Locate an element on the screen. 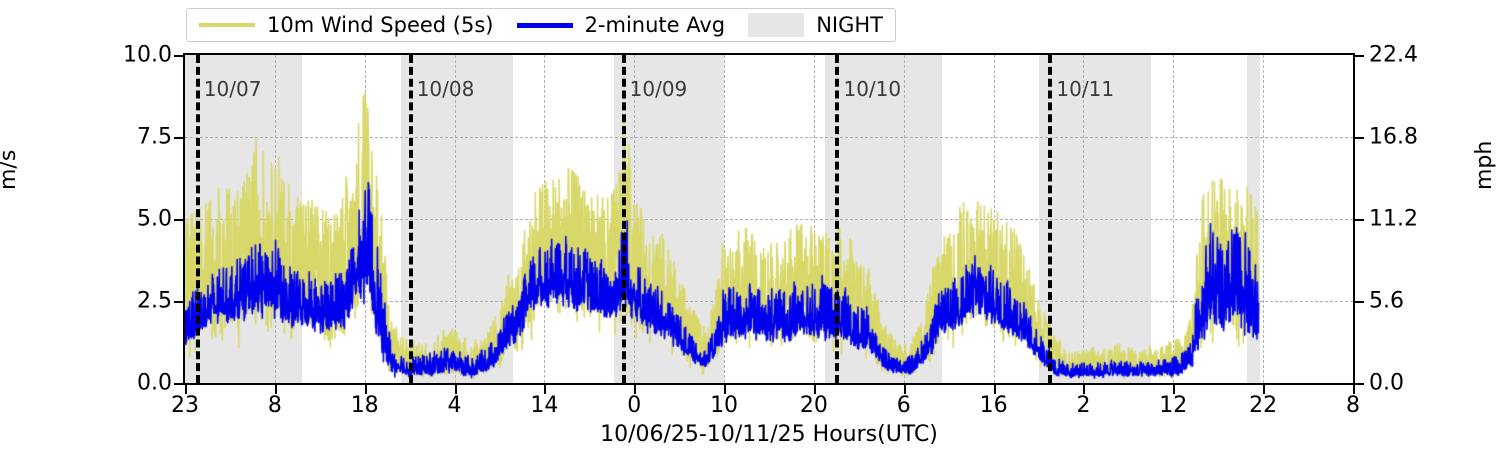  day-label-10/09: 10/09 is located at coordinates (658, 89).